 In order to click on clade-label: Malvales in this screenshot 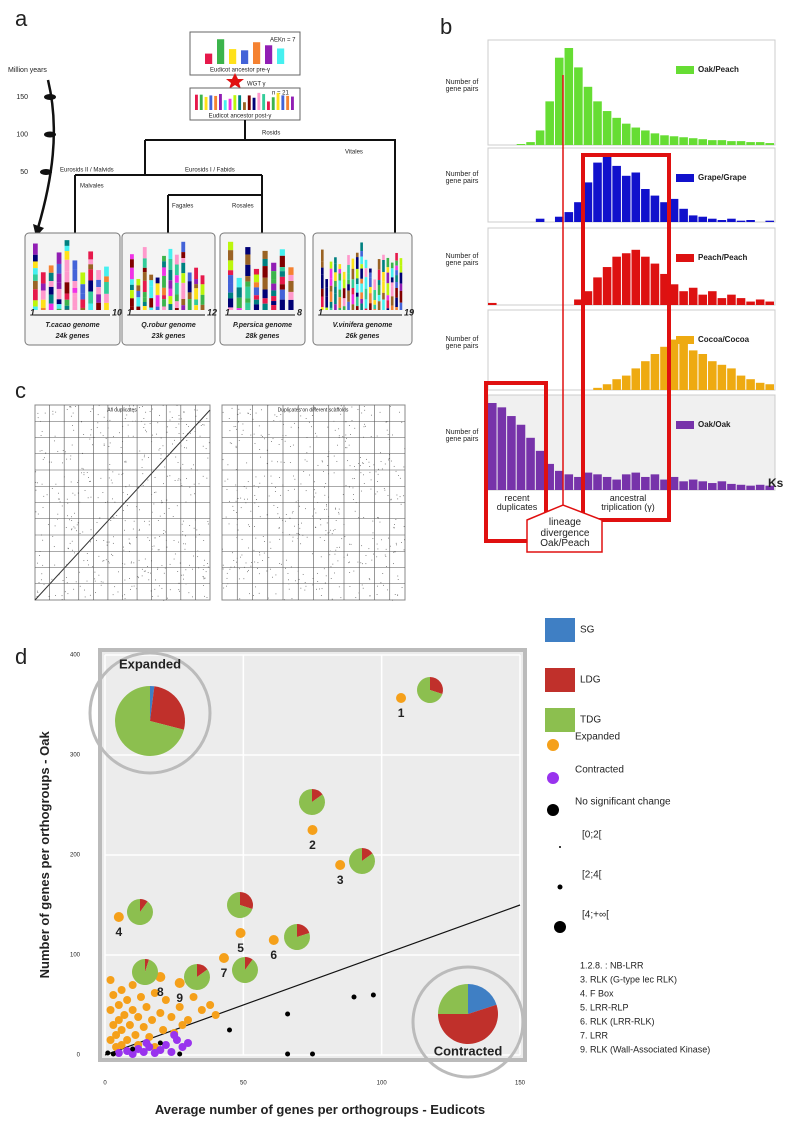, I will do `click(92, 187)`.